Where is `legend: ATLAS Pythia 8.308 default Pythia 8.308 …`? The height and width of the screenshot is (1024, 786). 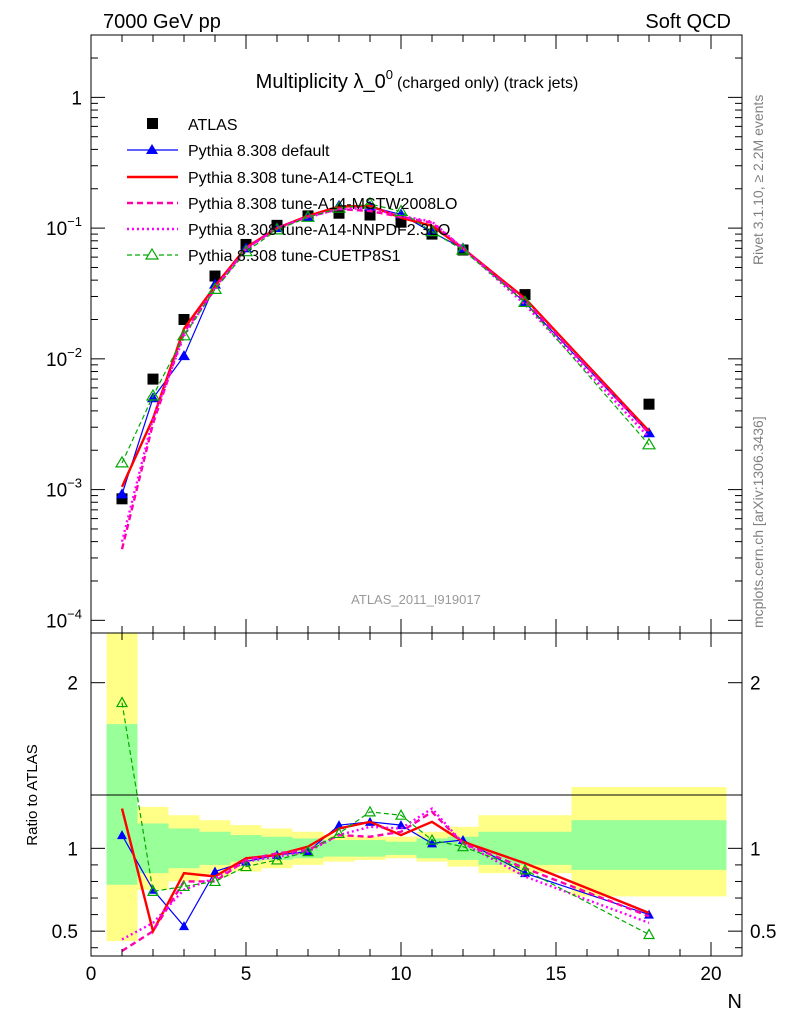 legend: ATLAS Pythia 8.308 default Pythia 8.308 … is located at coordinates (292, 191).